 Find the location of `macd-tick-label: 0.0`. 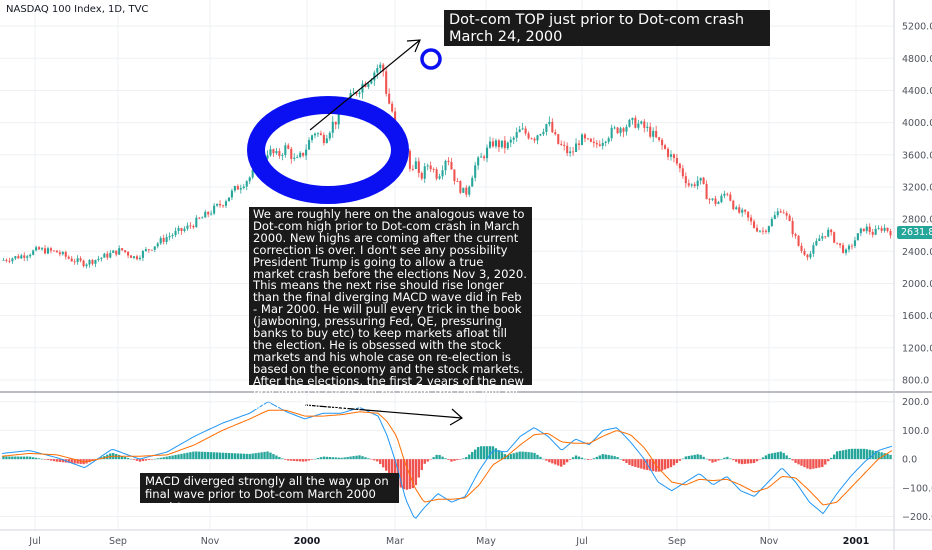

macd-tick-label: 0.0 is located at coordinates (909, 460).